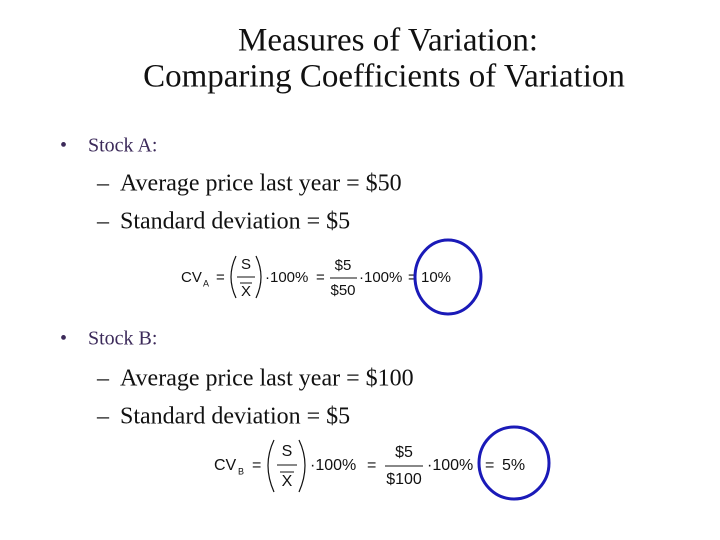 Image resolution: width=720 pixels, height=540 pixels. I want to click on formula: CV A = S X ·100% = $5 $50 ·100% = 10%, so click(332, 277).